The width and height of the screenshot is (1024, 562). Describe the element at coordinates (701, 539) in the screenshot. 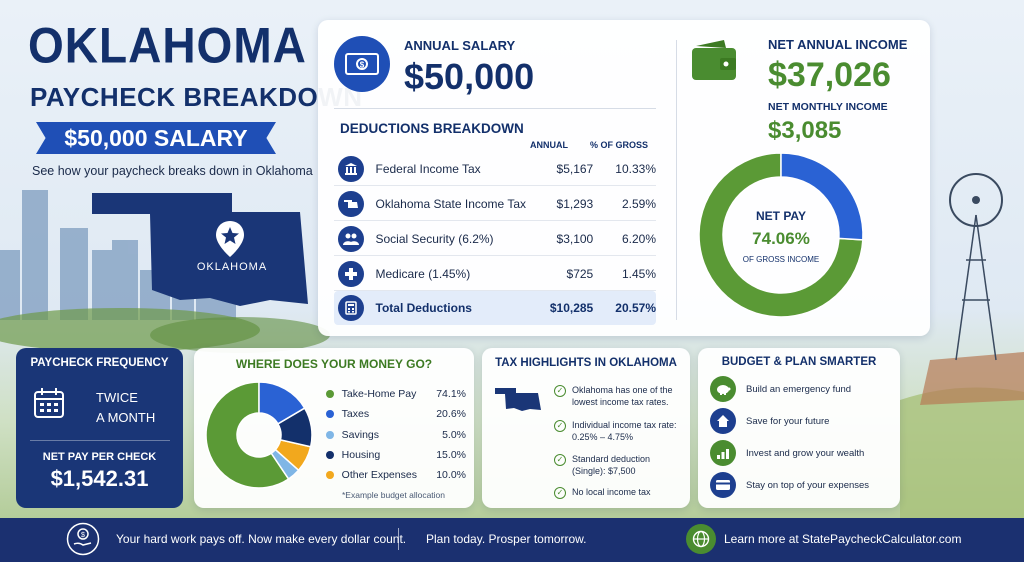

I see `globe-icon` at that location.